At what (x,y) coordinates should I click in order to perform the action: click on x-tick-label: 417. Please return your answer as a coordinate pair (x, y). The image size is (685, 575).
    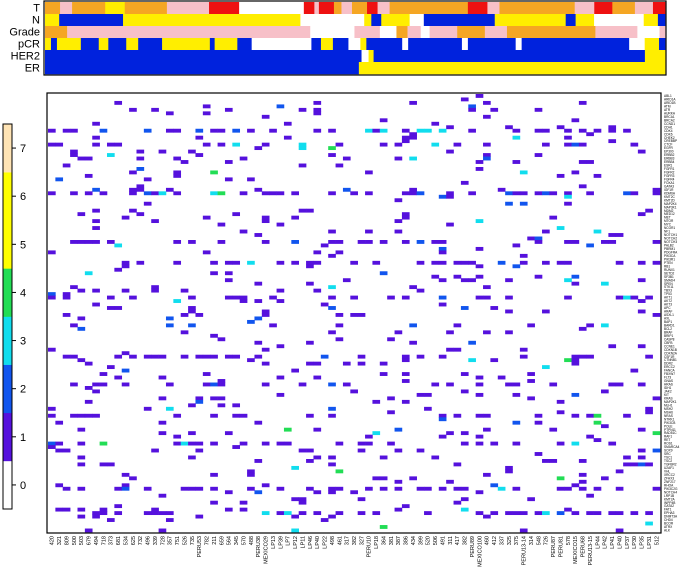
    Looking at the image, I should click on (458, 540).